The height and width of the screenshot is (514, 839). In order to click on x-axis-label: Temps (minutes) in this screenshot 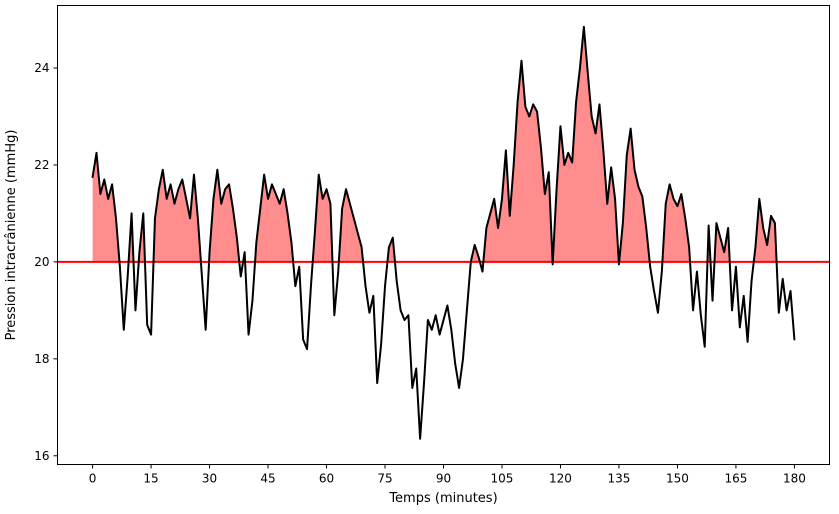, I will do `click(442, 498)`.